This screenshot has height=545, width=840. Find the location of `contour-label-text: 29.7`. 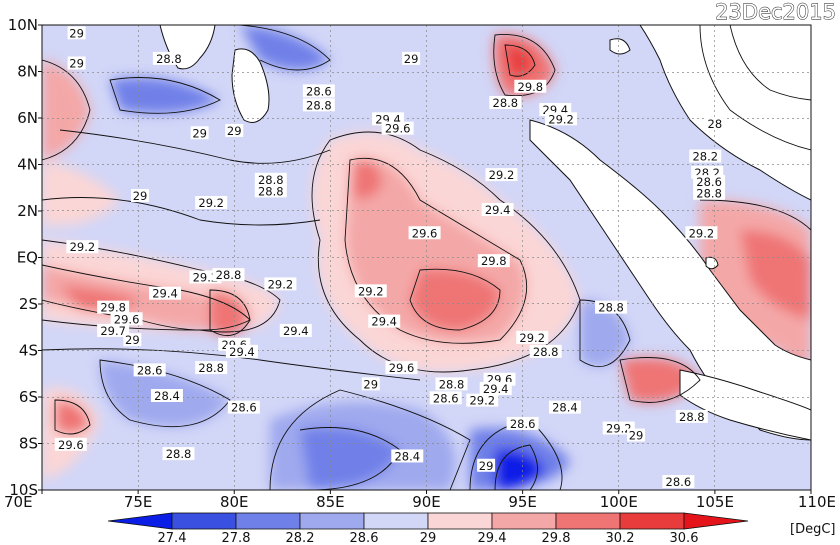

contour-label-text: 29.7 is located at coordinates (113, 331).